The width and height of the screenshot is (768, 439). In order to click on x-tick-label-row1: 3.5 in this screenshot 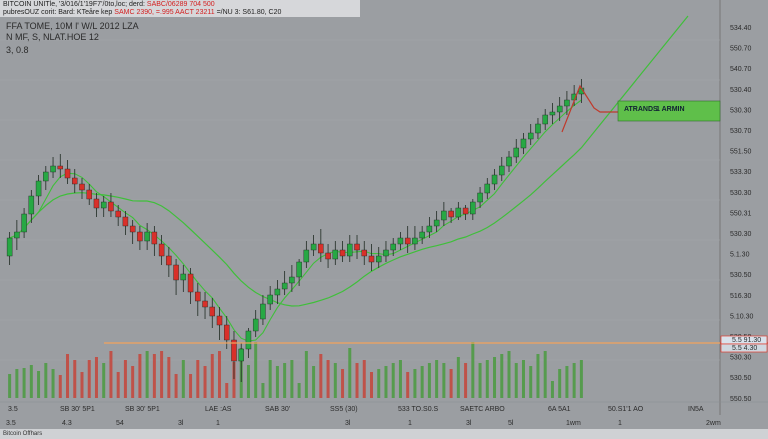, I will do `click(13, 409)`.